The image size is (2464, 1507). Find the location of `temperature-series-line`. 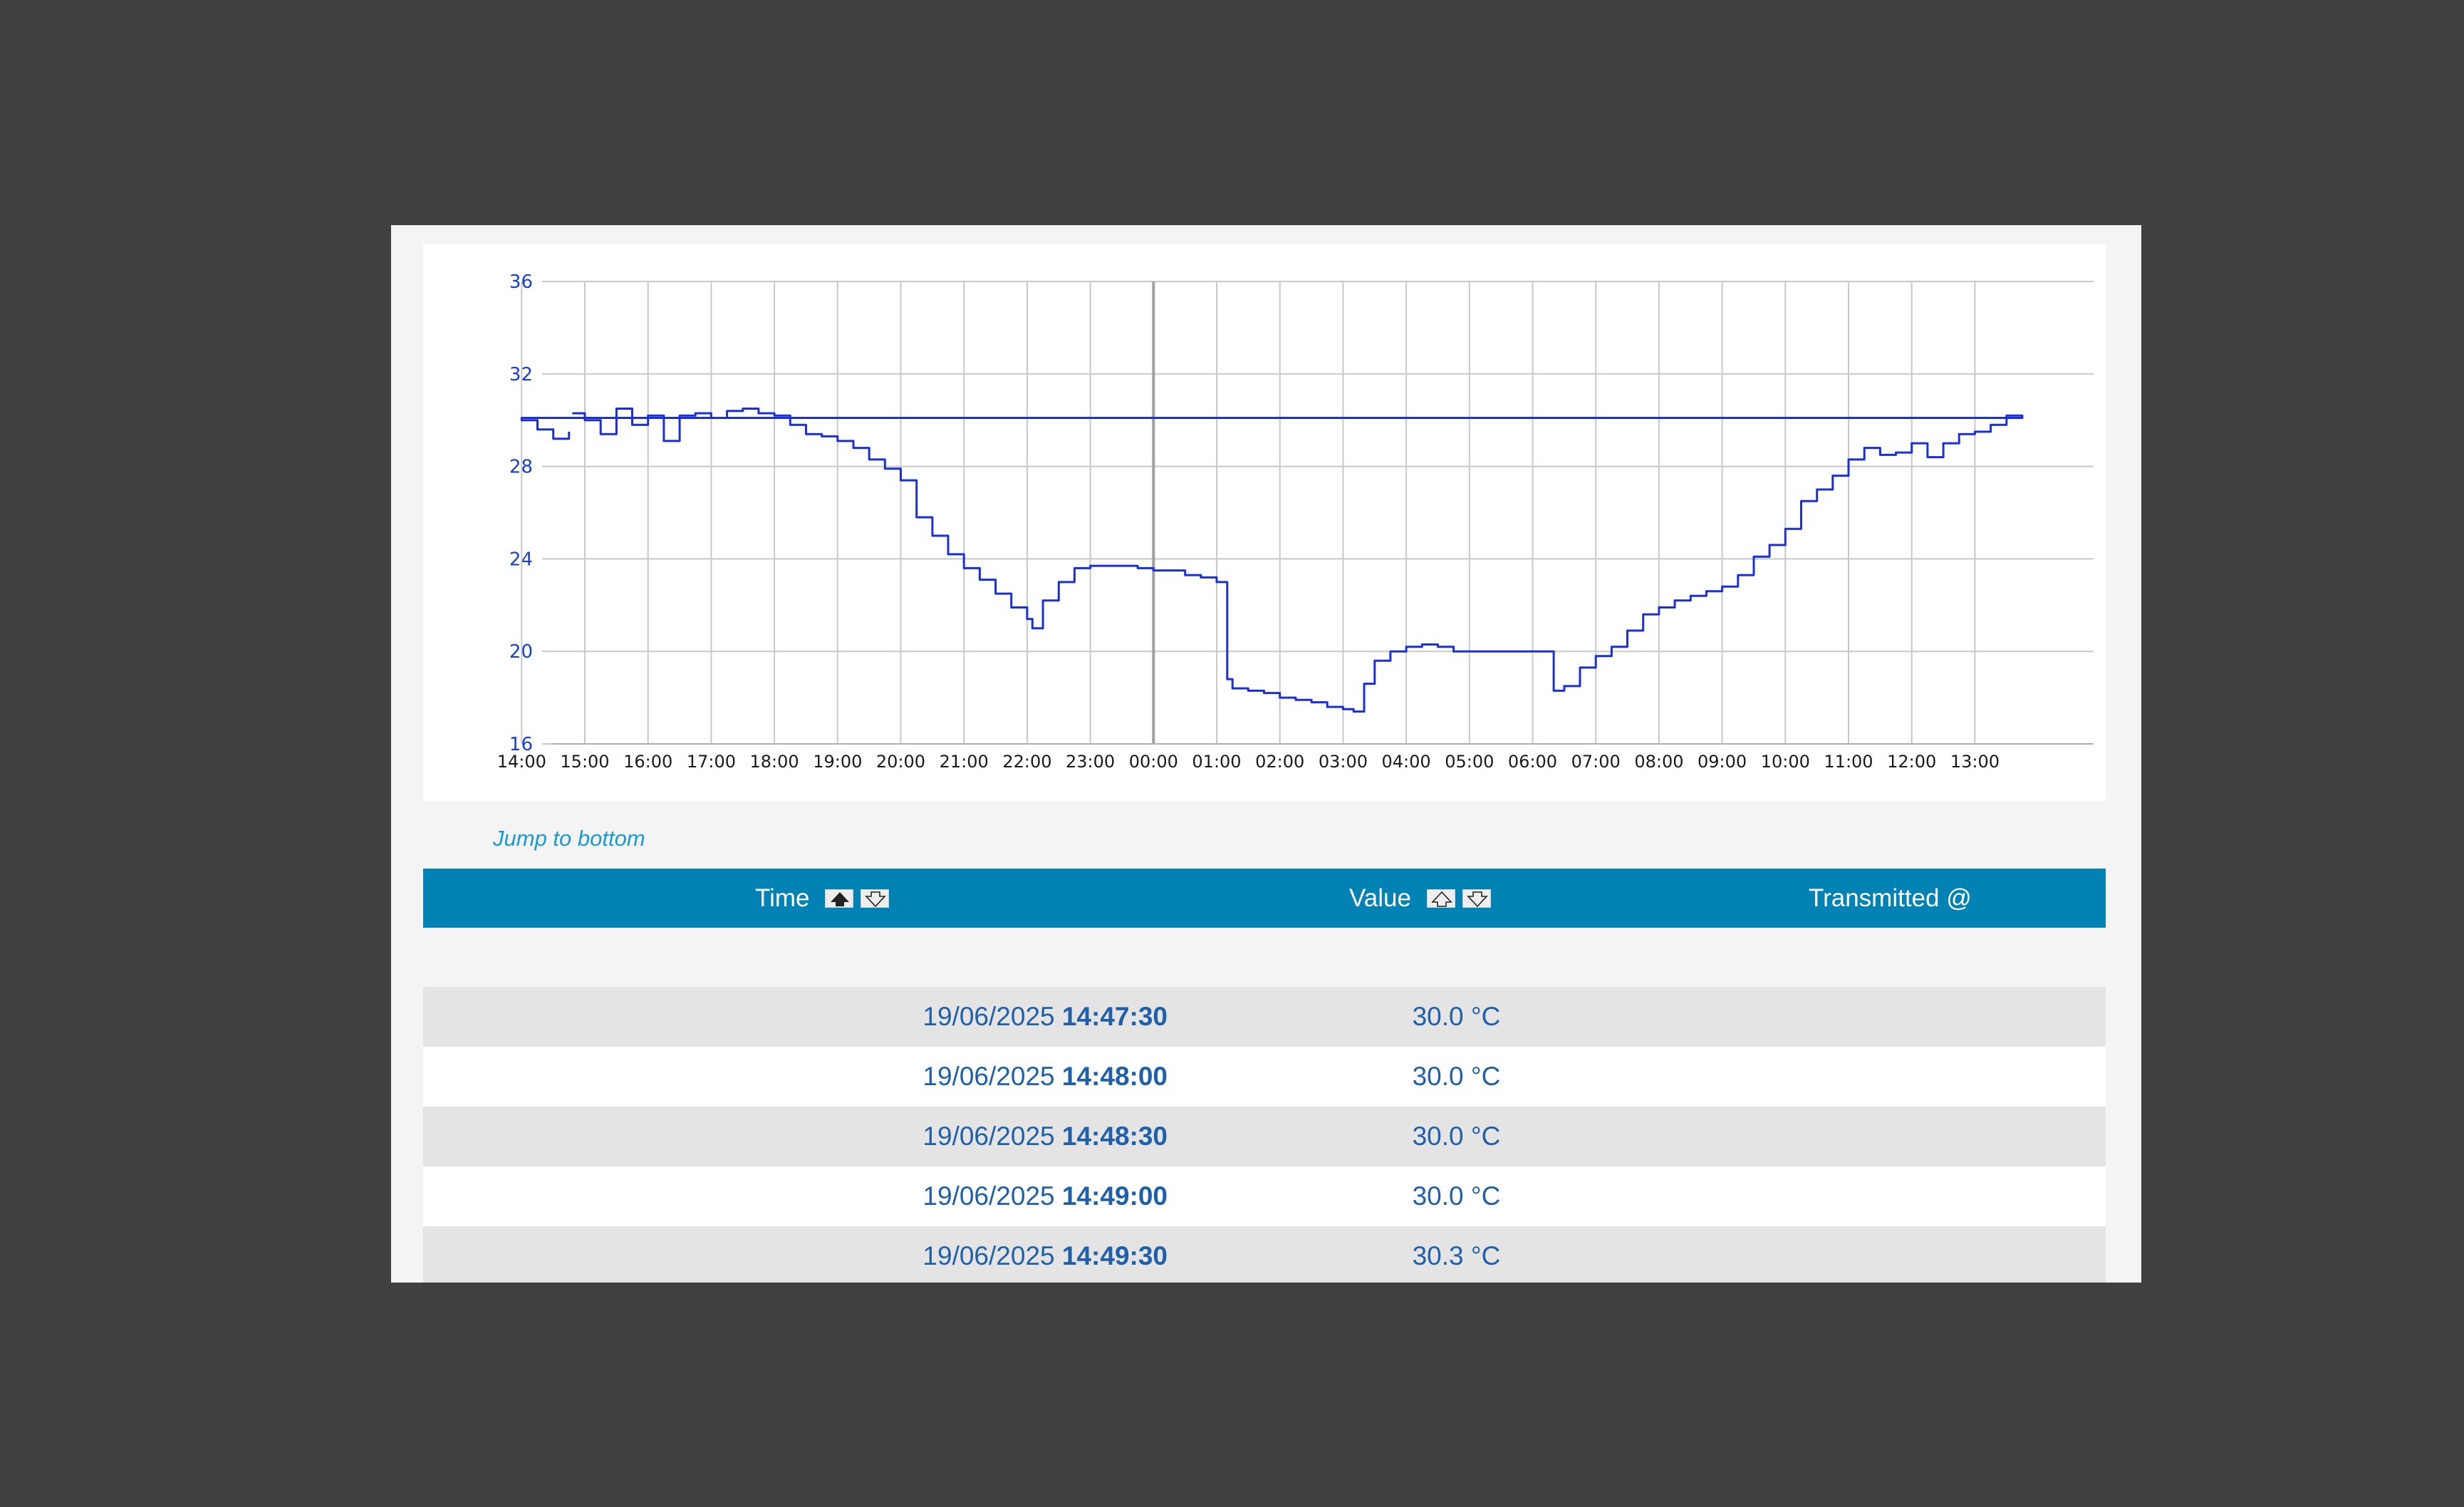

temperature-series-line is located at coordinates (1272, 560).